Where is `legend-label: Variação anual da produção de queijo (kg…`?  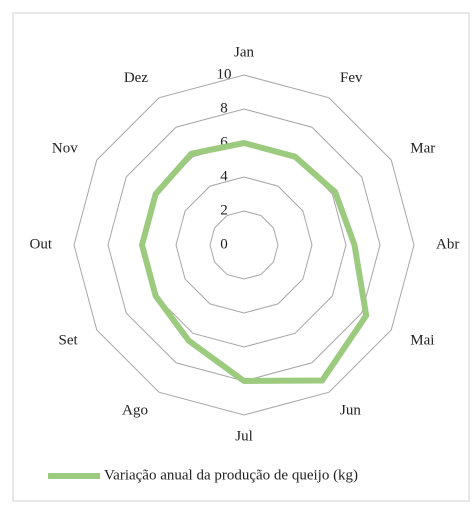
legend-label: Variação anual da produção de queijo (kg… is located at coordinates (231, 475).